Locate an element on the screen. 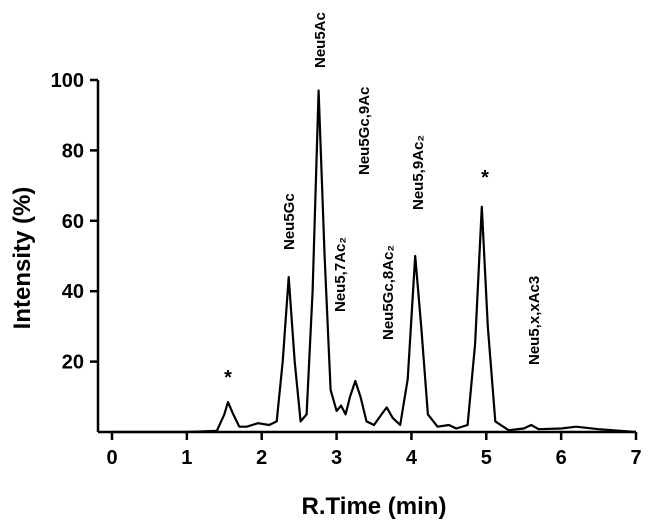 Image resolution: width=652 pixels, height=530 pixels. peak-label: Neu5,7Ac₂ is located at coordinates (340, 274).